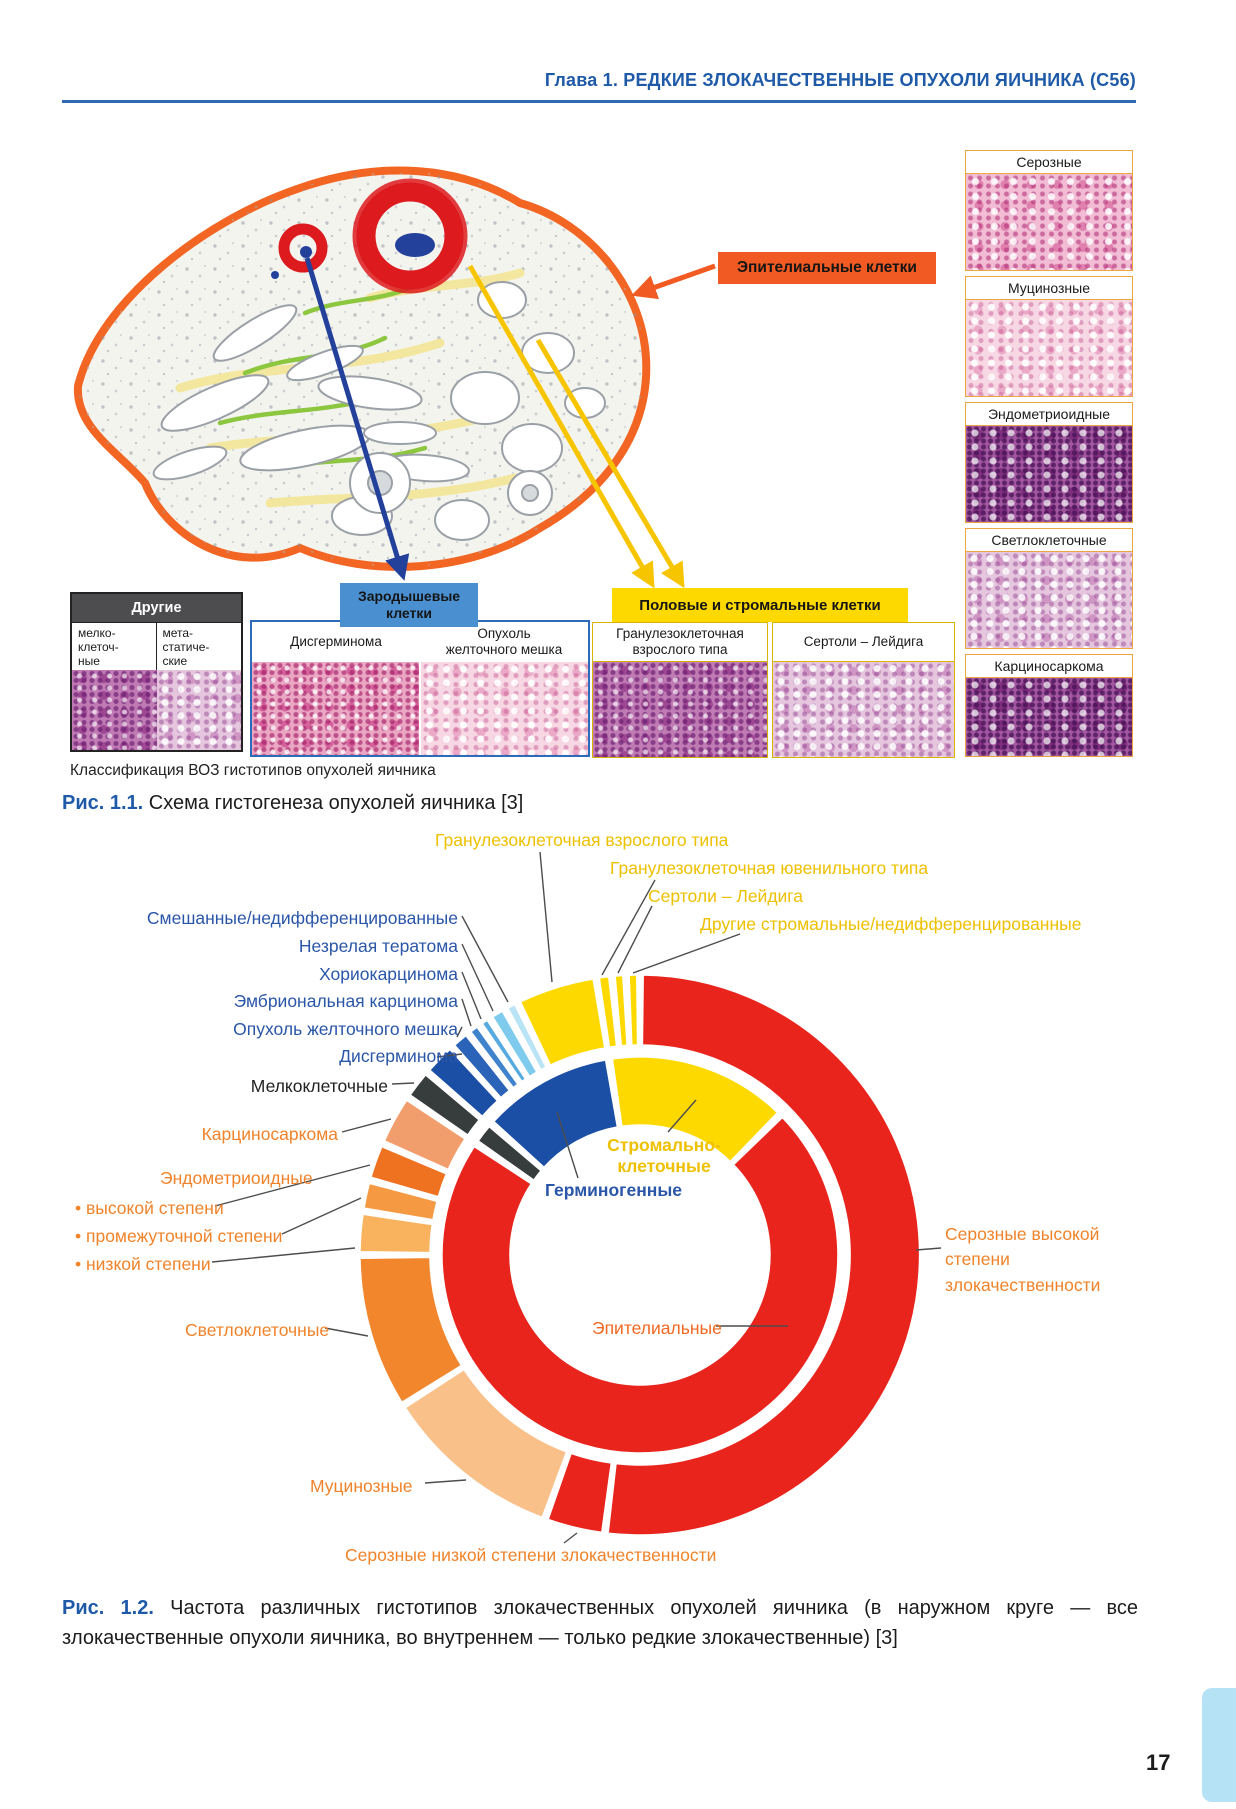 This screenshot has height=1809, width=1236. Describe the element at coordinates (1049, 600) in the screenshot. I see `histology-image-clear-cell` at that location.